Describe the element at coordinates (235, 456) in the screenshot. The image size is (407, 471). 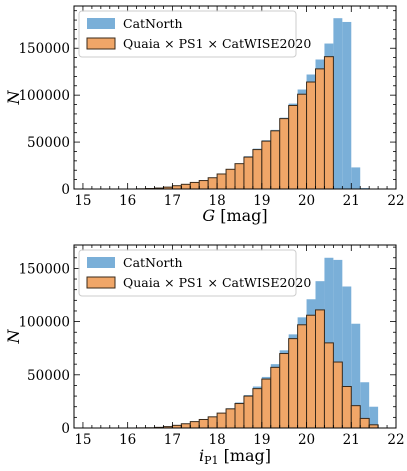
I see `x-axis-label: iP1 [mag]` at that location.